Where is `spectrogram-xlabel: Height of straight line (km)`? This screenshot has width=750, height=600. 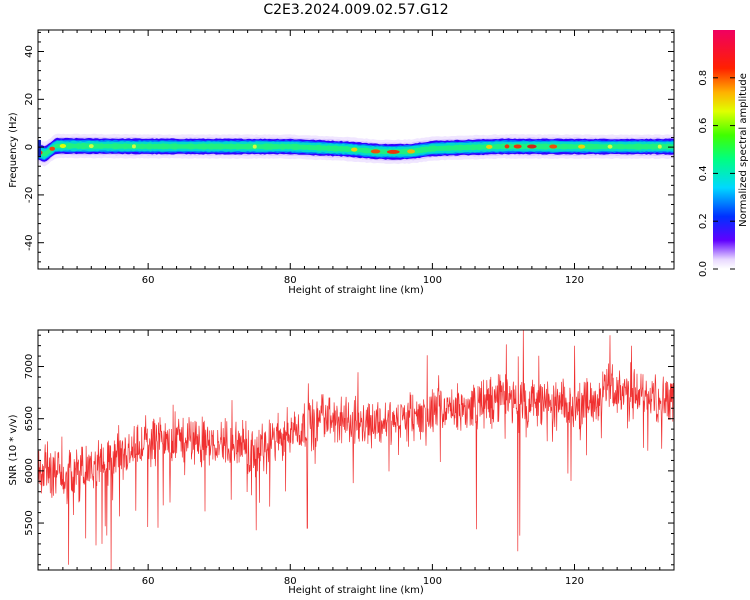
spectrogram-xlabel: Height of straight line (km) is located at coordinates (356, 290).